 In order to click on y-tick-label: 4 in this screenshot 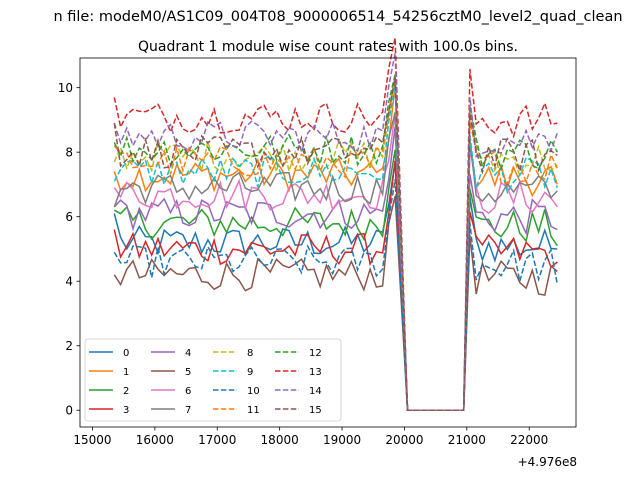, I will do `click(69, 282)`.